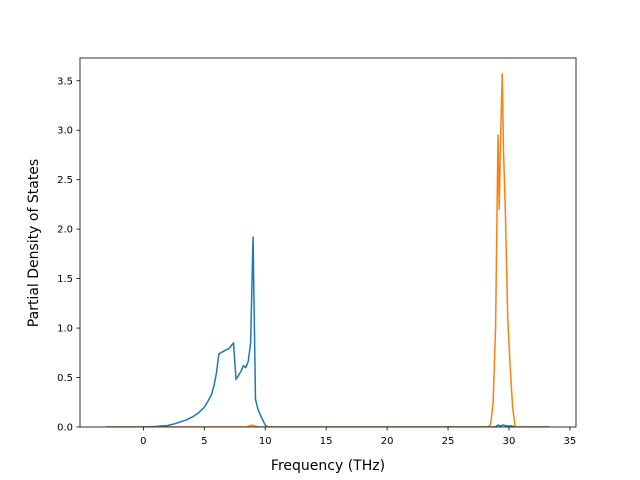  What do you see at coordinates (204, 441) in the screenshot?
I see `x-tick-label: 5` at bounding box center [204, 441].